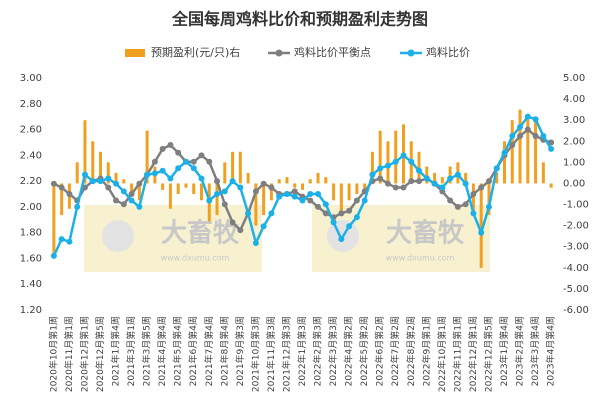 The height and width of the screenshot is (414, 600). Describe the element at coordinates (131, 351) in the screenshot. I see `x-tick-label: 2021年3月第1周` at that location.